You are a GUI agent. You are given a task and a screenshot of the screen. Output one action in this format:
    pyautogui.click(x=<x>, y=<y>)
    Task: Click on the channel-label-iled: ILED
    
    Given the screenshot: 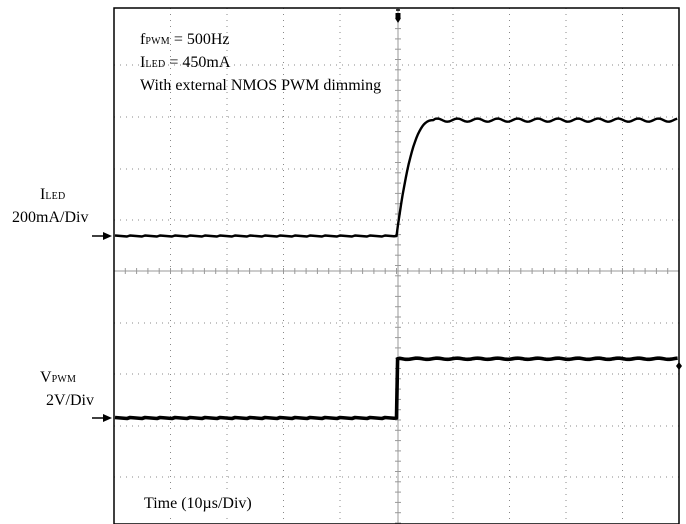 What is the action you would take?
    pyautogui.click(x=53, y=194)
    